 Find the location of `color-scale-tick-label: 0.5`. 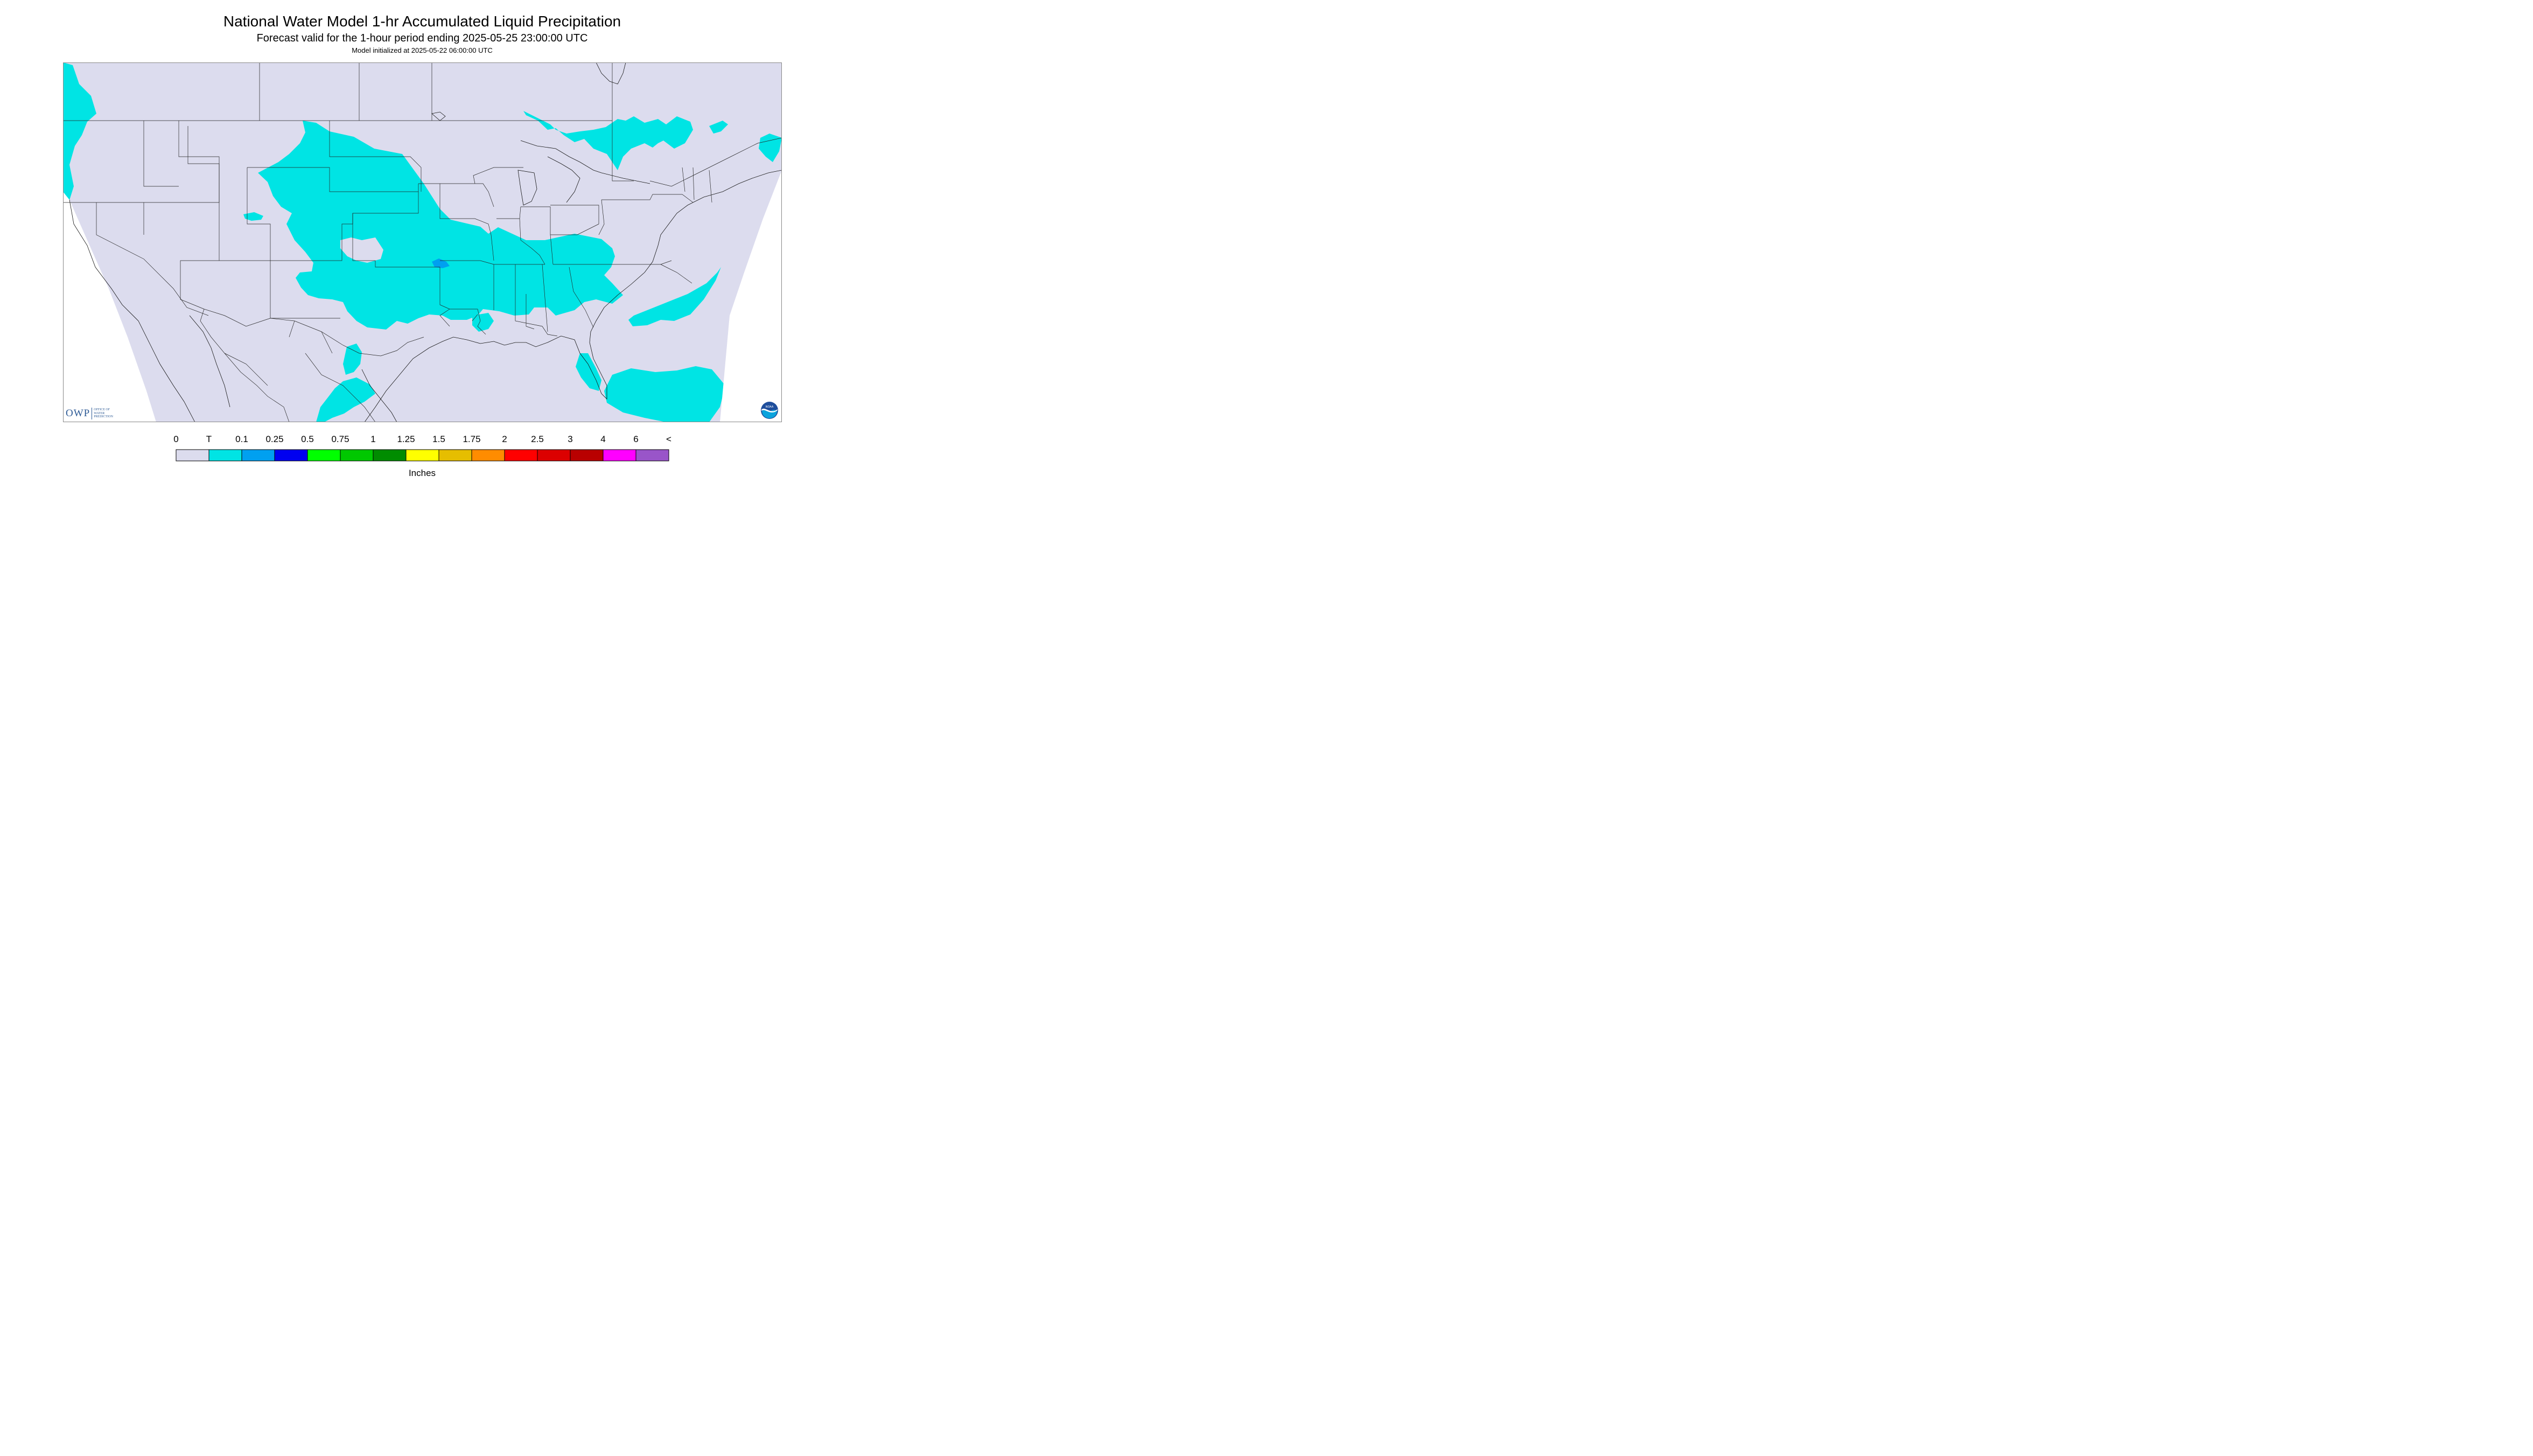

color-scale-tick-label: 0.5 is located at coordinates (307, 439).